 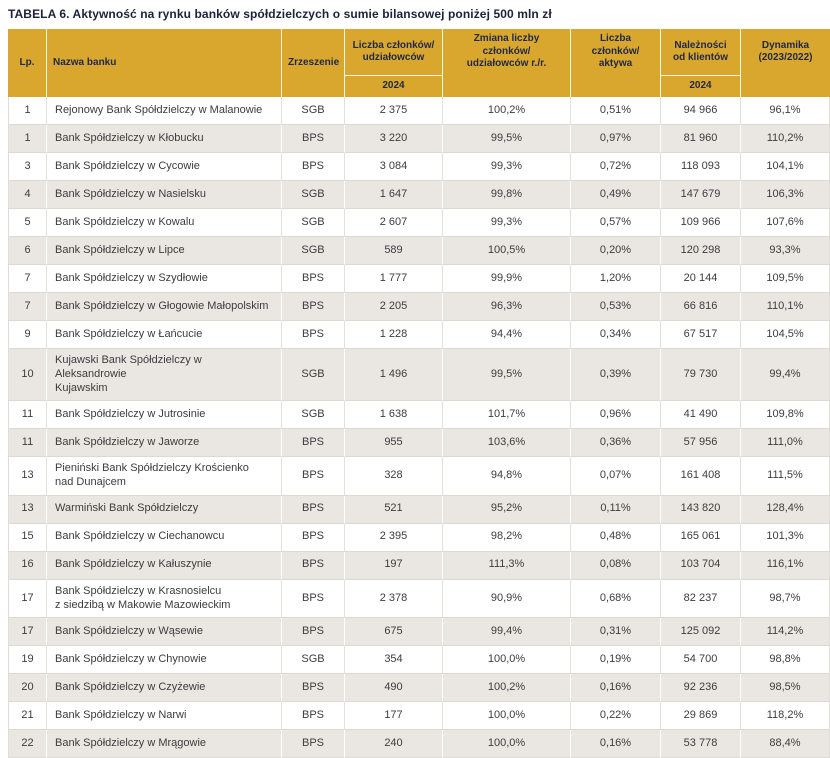 I want to click on cell-members-2024: 2 375, so click(x=393, y=111).